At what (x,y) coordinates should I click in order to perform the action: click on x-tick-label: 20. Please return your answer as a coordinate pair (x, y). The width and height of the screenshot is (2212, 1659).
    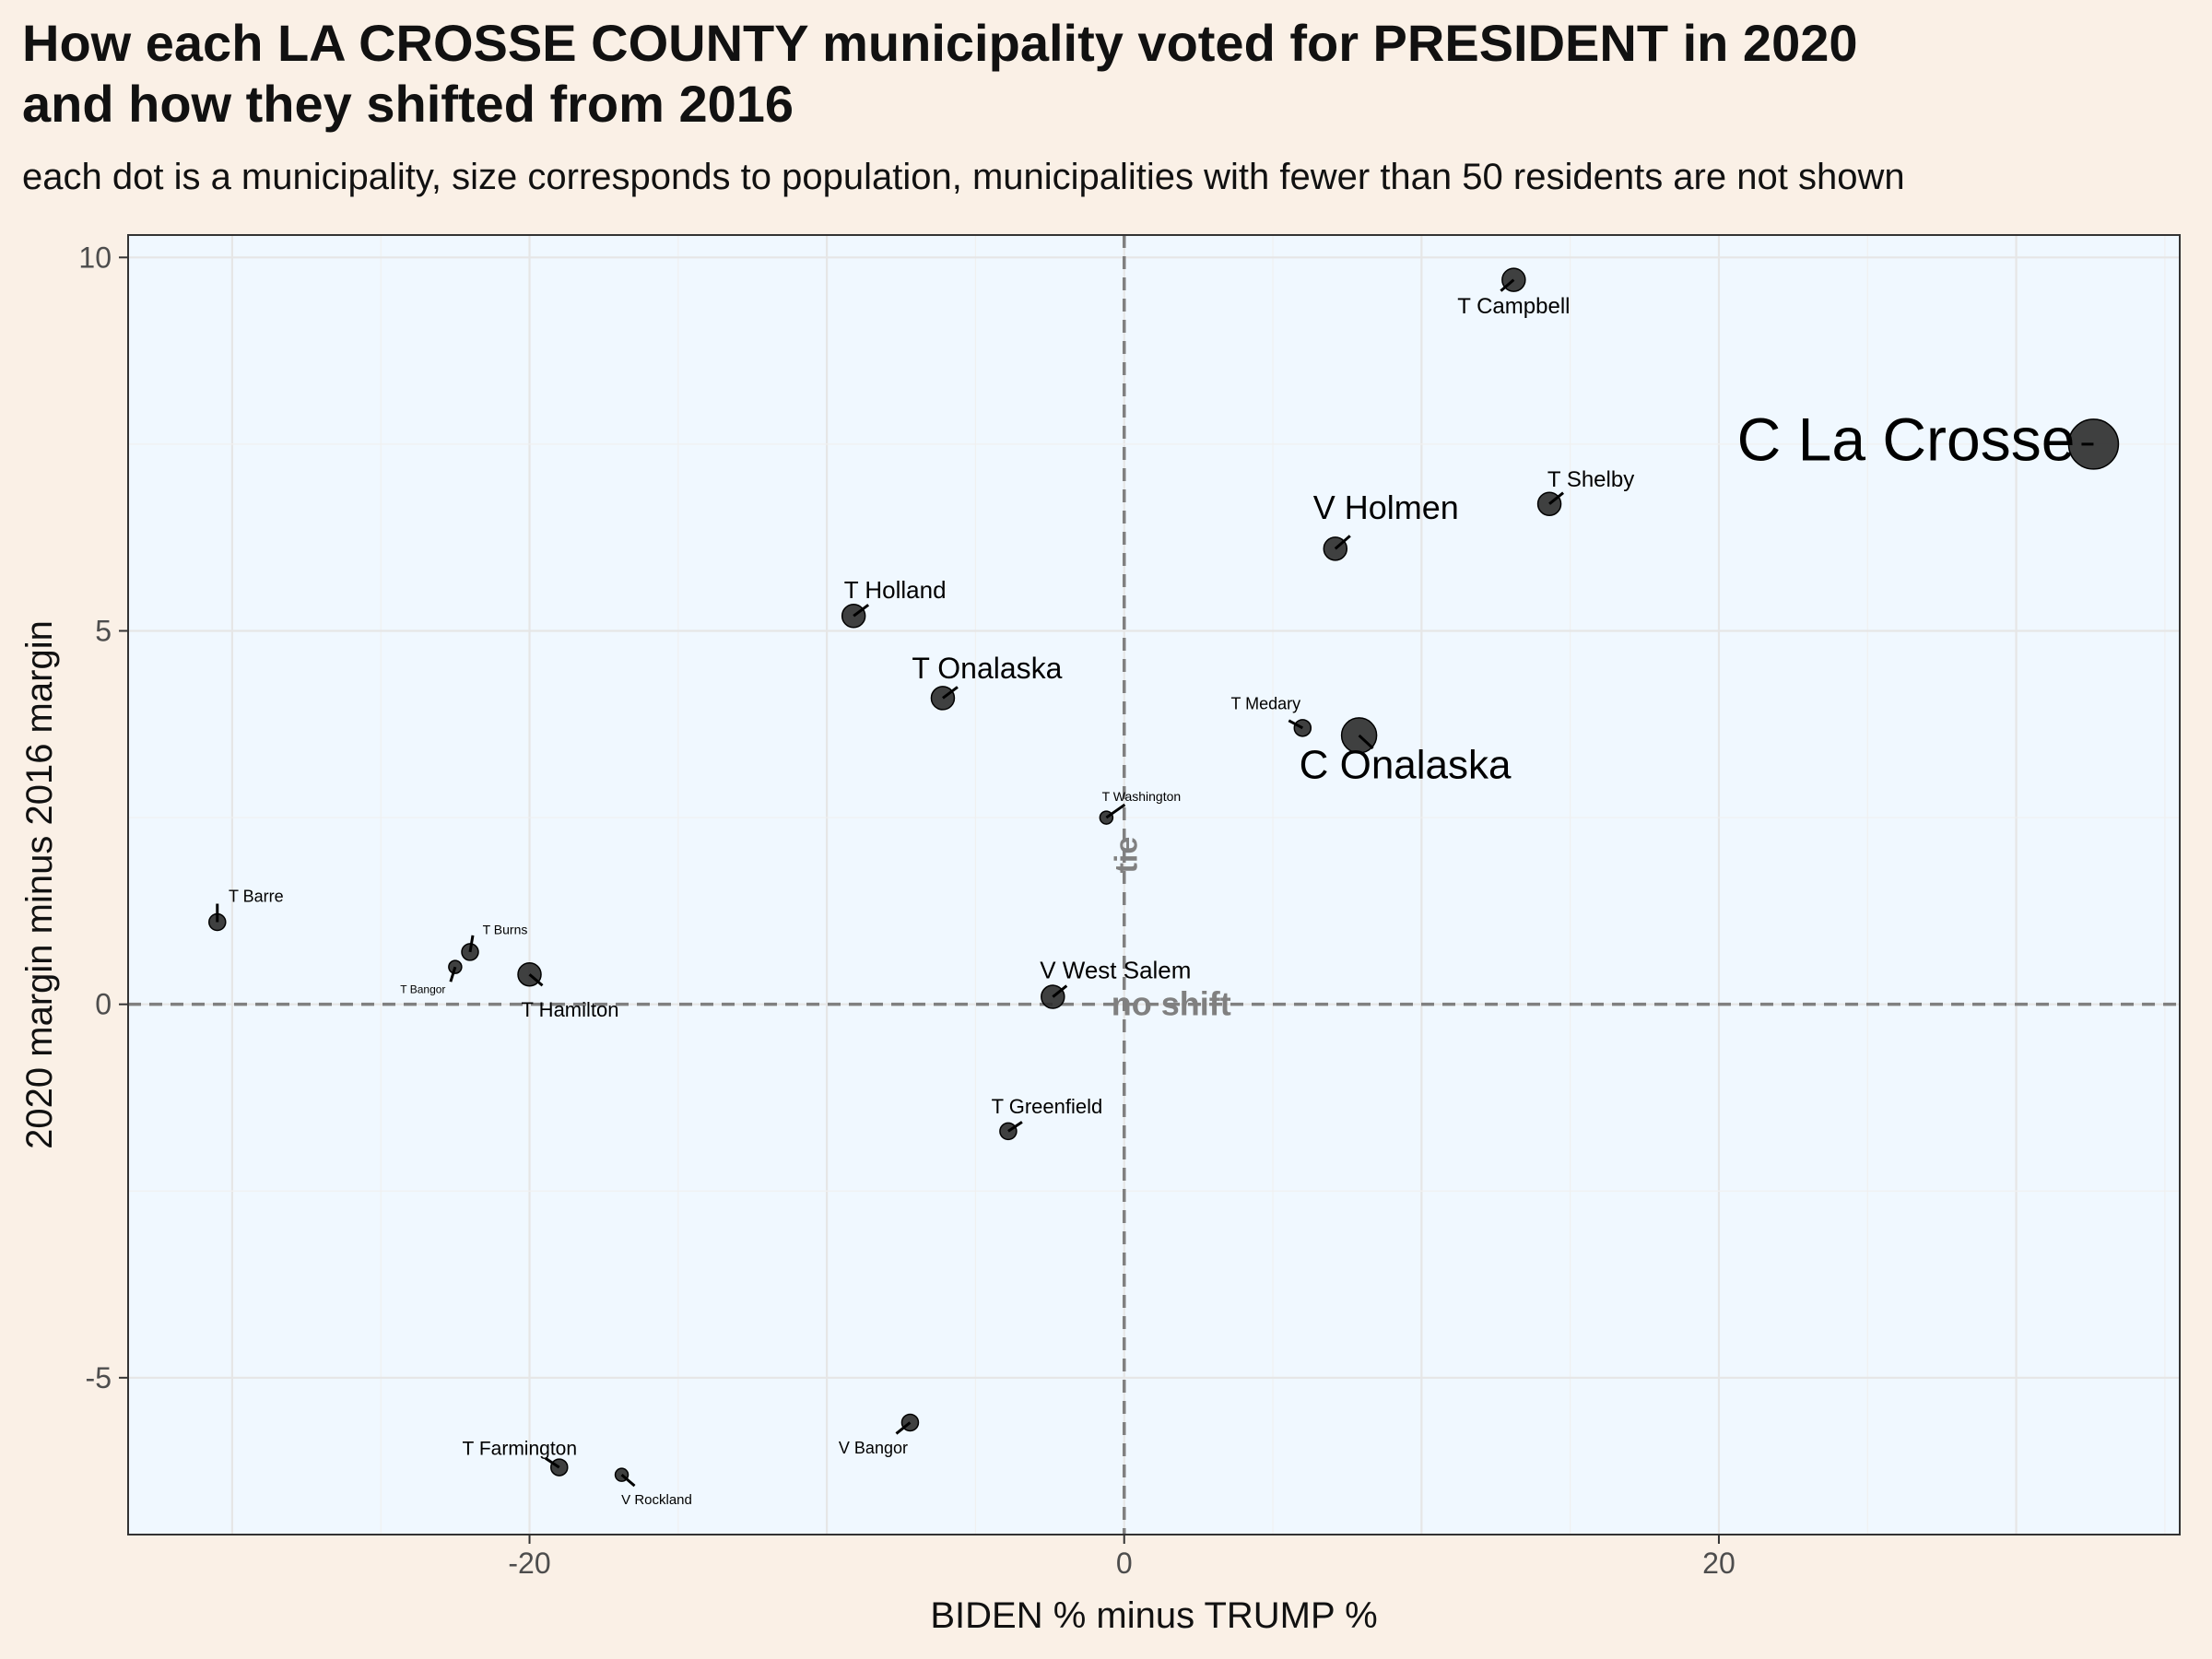
    Looking at the image, I should click on (1718, 1563).